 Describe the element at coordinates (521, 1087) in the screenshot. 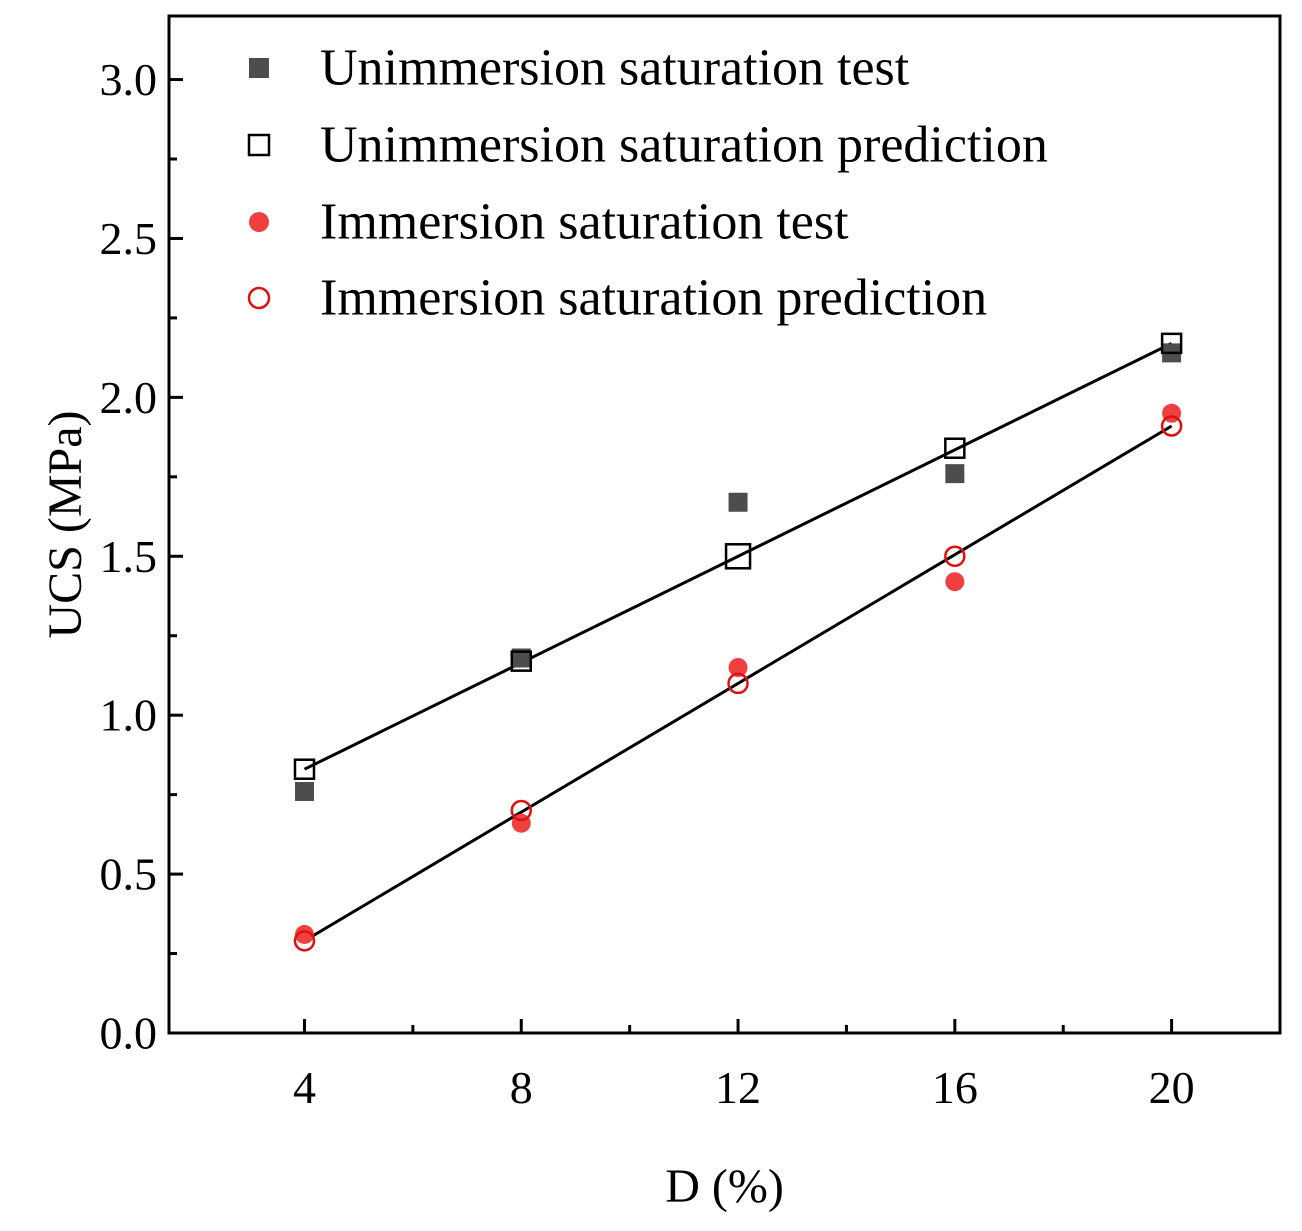

I see `x-tick-label: 8` at that location.